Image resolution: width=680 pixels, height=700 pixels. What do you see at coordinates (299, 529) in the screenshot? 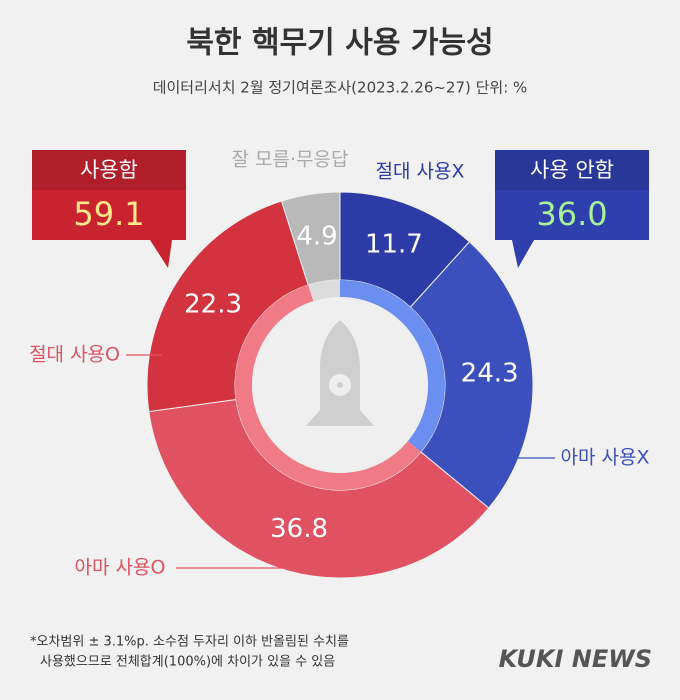
I see `segment-value-label: 36.8` at bounding box center [299, 529].